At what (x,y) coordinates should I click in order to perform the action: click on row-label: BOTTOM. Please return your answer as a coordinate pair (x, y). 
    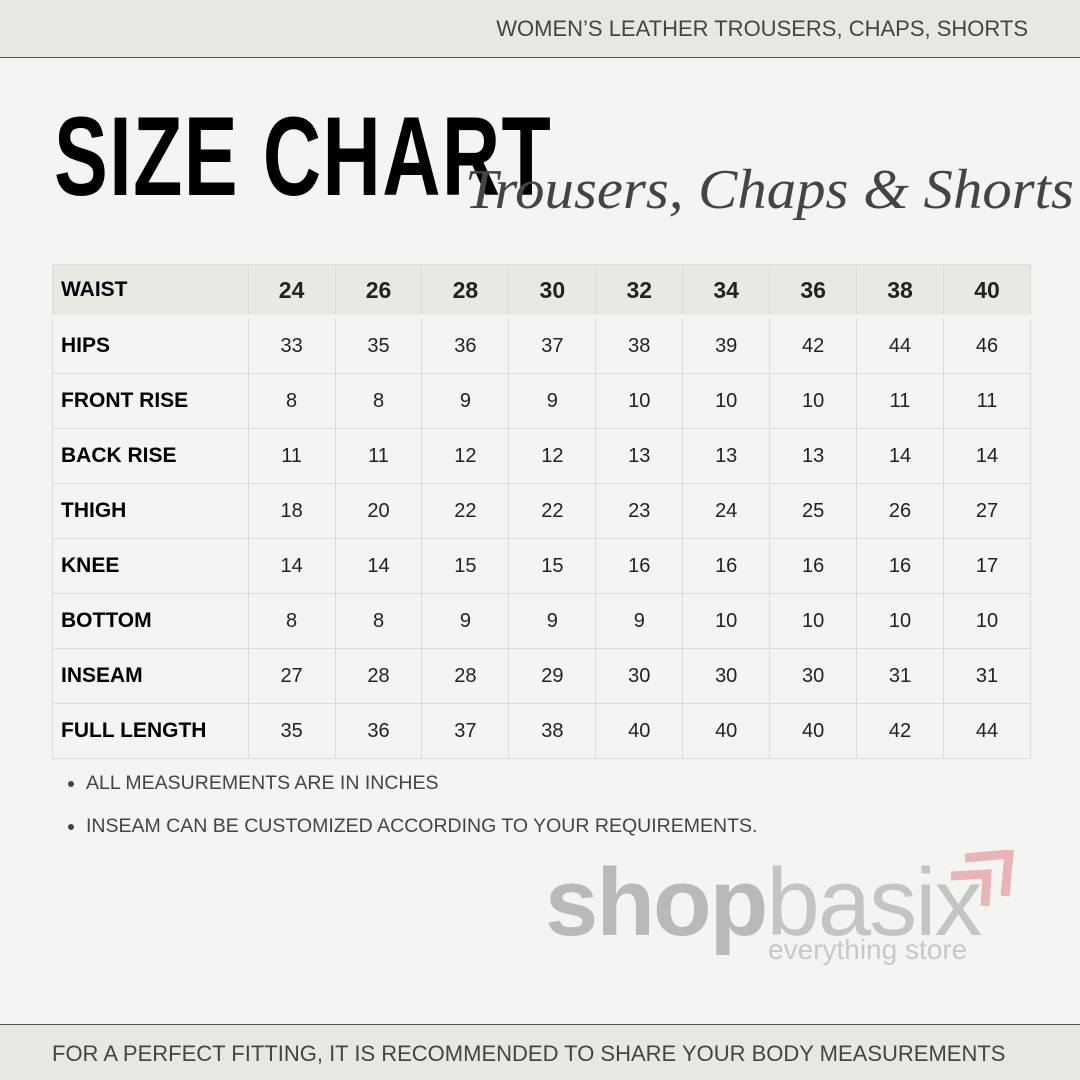
    Looking at the image, I should click on (150, 621).